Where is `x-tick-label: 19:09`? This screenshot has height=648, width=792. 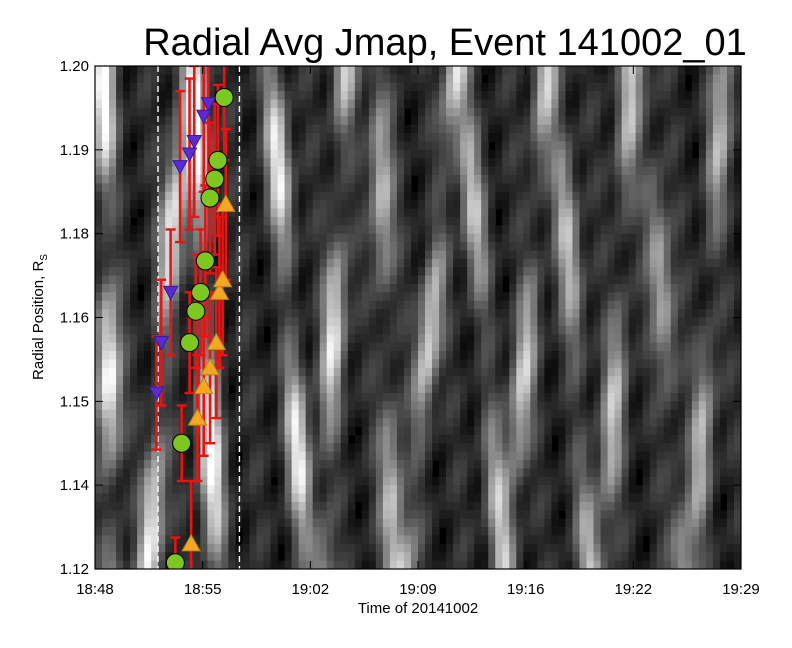 x-tick-label: 19:09 is located at coordinates (418, 589).